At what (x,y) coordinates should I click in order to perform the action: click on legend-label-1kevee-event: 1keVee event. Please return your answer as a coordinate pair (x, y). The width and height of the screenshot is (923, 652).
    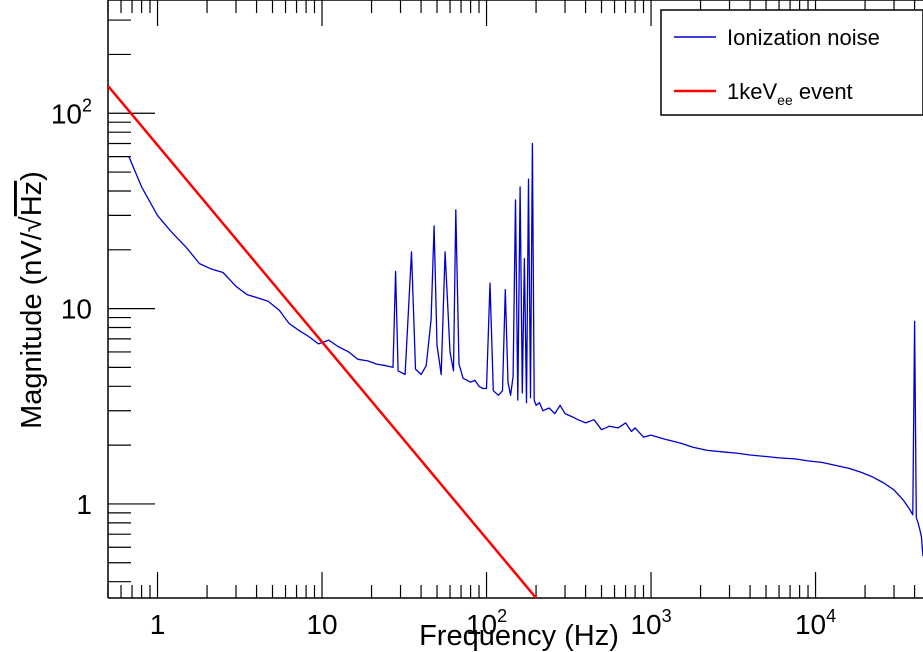
    Looking at the image, I should click on (790, 93).